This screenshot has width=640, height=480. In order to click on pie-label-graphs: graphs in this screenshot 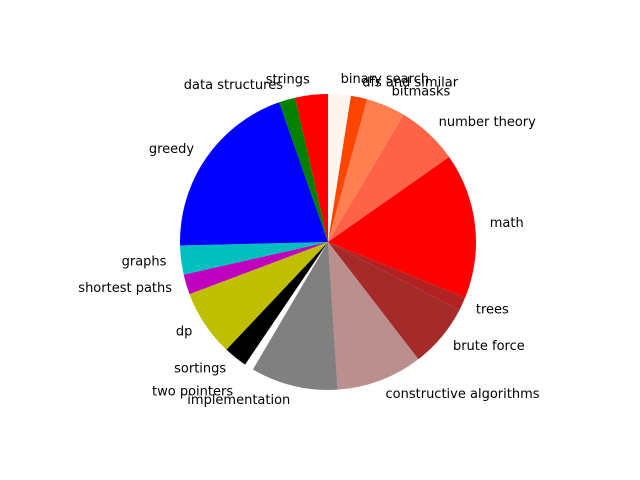, I will do `click(144, 261)`.